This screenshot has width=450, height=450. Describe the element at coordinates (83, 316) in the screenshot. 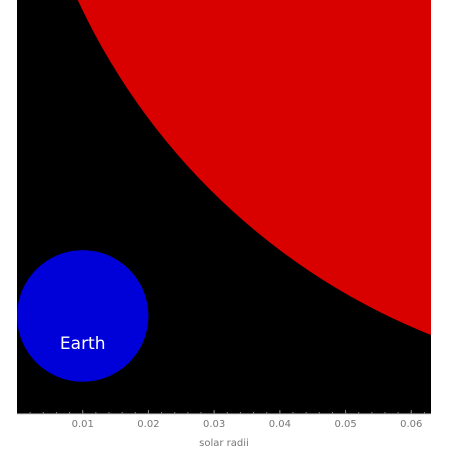

I see `earth-disc` at that location.